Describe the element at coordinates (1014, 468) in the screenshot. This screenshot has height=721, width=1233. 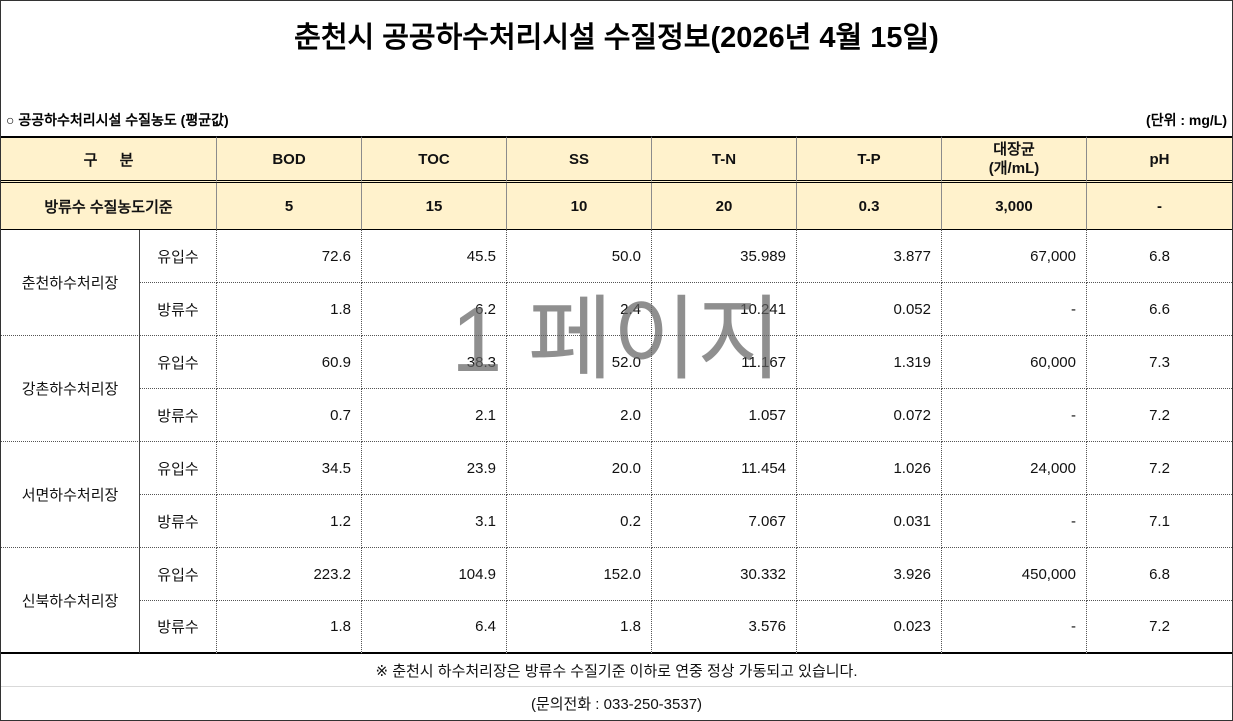
I see `coliform-value: 24,000` at that location.